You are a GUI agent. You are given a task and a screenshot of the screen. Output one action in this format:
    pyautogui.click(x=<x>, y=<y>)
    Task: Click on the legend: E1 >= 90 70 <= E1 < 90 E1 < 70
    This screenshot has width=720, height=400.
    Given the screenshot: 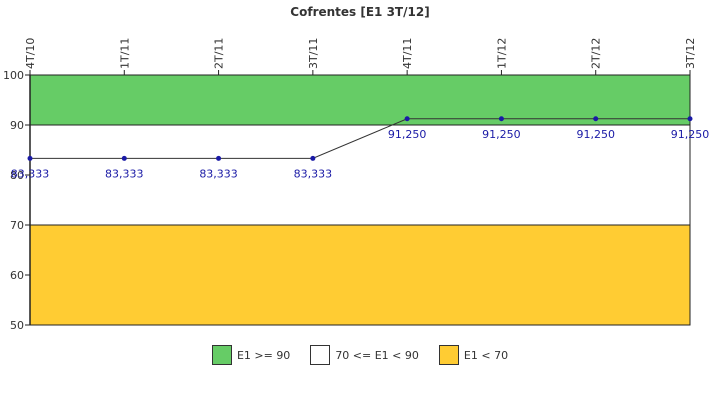 What is the action you would take?
    pyautogui.click(x=360, y=355)
    